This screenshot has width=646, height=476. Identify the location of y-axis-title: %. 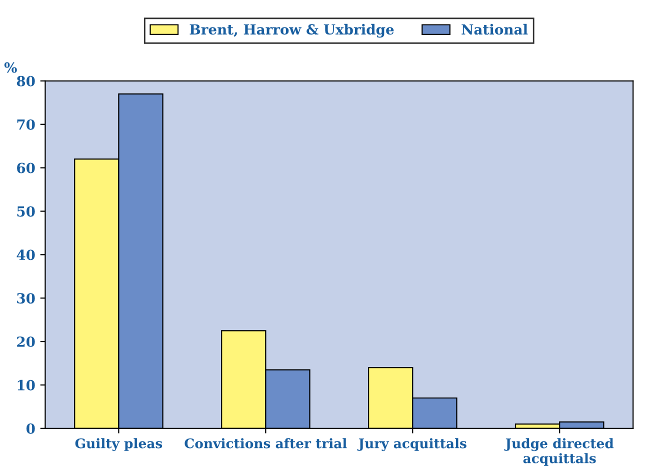
(10, 67).